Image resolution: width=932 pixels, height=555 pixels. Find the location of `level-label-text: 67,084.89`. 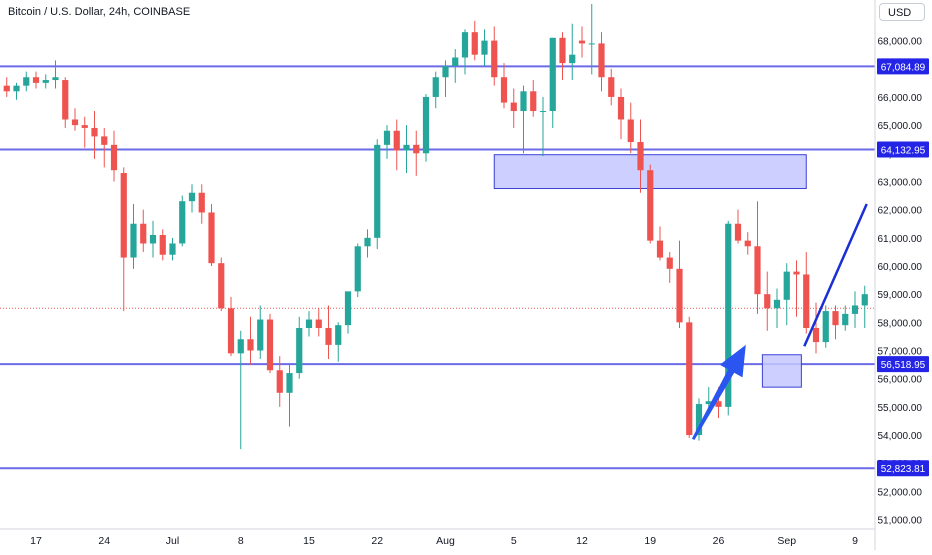

level-label-text: 67,084.89 is located at coordinates (903, 67).